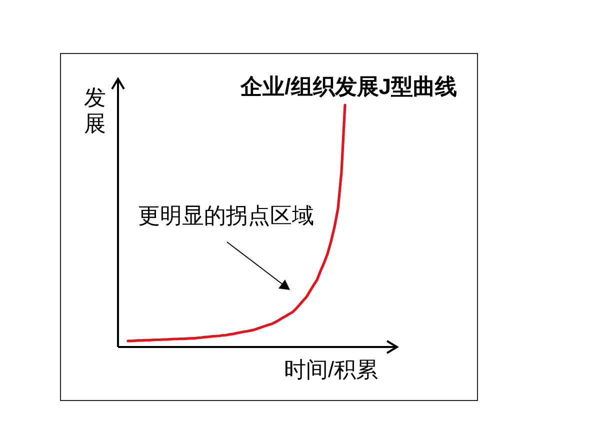  Describe the element at coordinates (95, 110) in the screenshot. I see `ylabel: 发展` at that location.